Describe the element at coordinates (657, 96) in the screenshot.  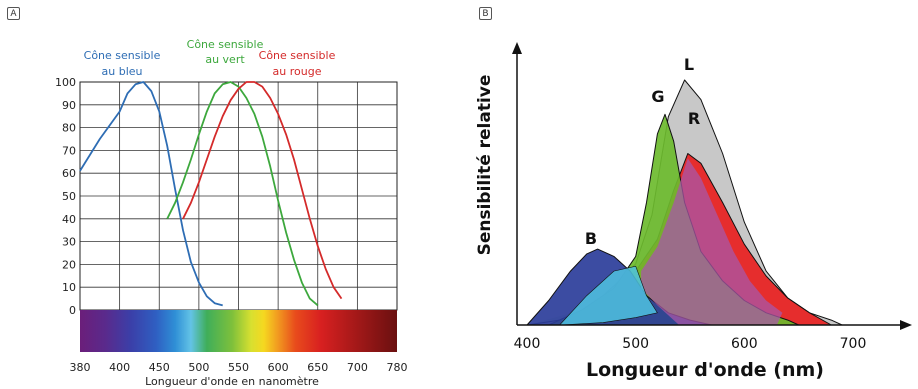
I see `chart-b-series-label-G: G` at that location.